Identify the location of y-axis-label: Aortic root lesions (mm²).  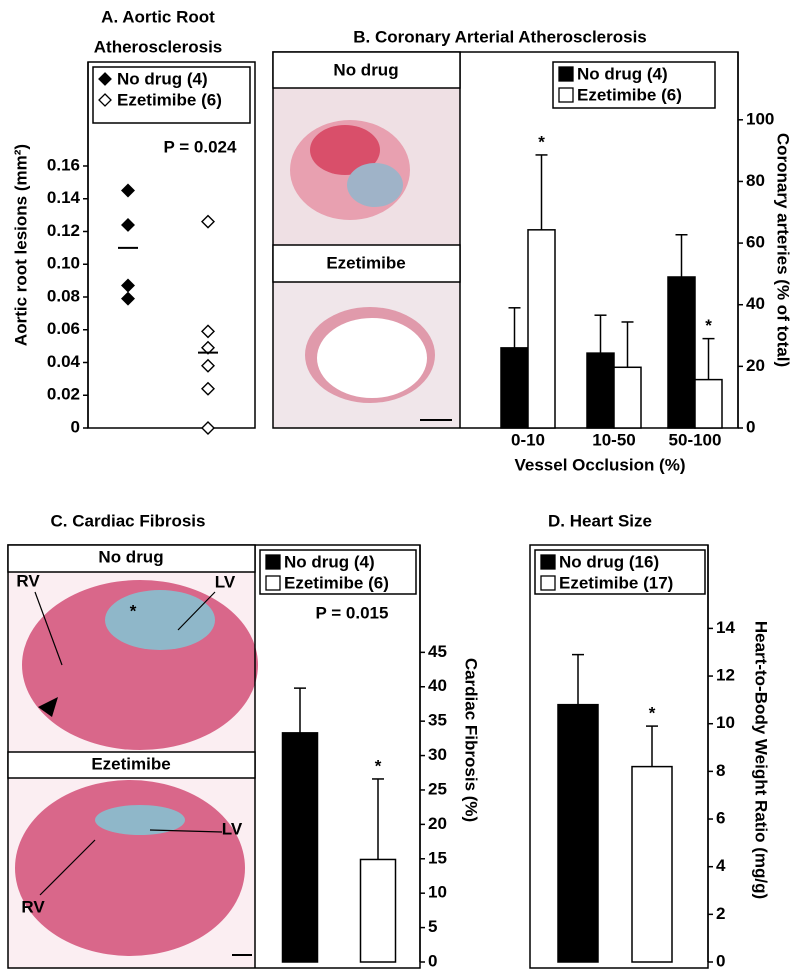
(20, 245).